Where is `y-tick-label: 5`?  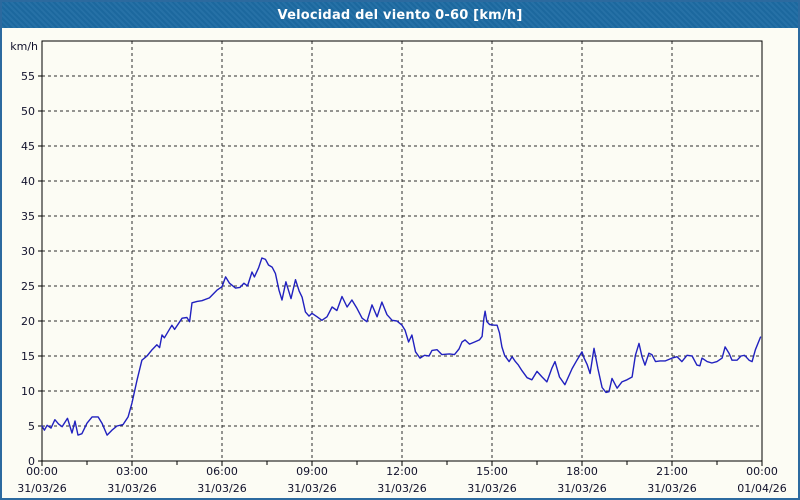
y-tick-label: 5 is located at coordinates (31, 426).